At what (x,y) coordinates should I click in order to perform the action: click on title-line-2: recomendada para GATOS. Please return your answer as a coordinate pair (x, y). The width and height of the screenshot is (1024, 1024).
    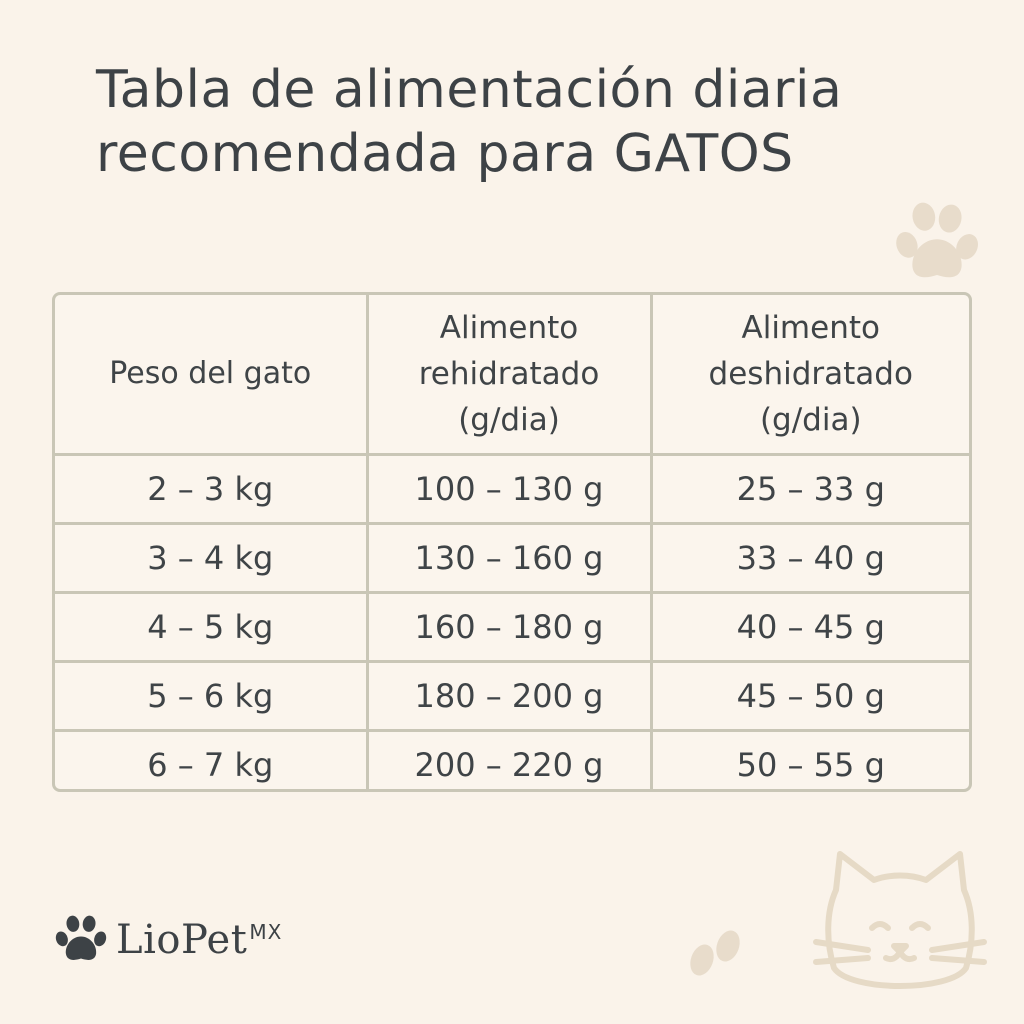
    Looking at the image, I should click on (445, 154).